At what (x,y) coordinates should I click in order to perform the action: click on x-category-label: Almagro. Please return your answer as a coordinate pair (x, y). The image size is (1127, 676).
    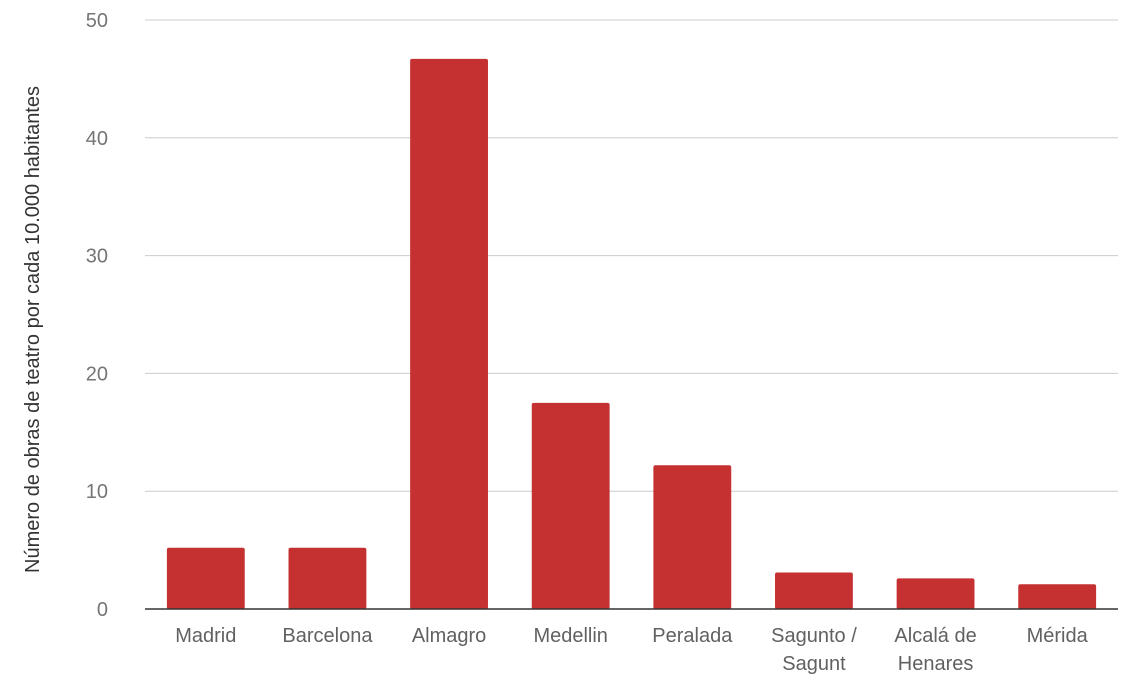
    Looking at the image, I should click on (449, 636).